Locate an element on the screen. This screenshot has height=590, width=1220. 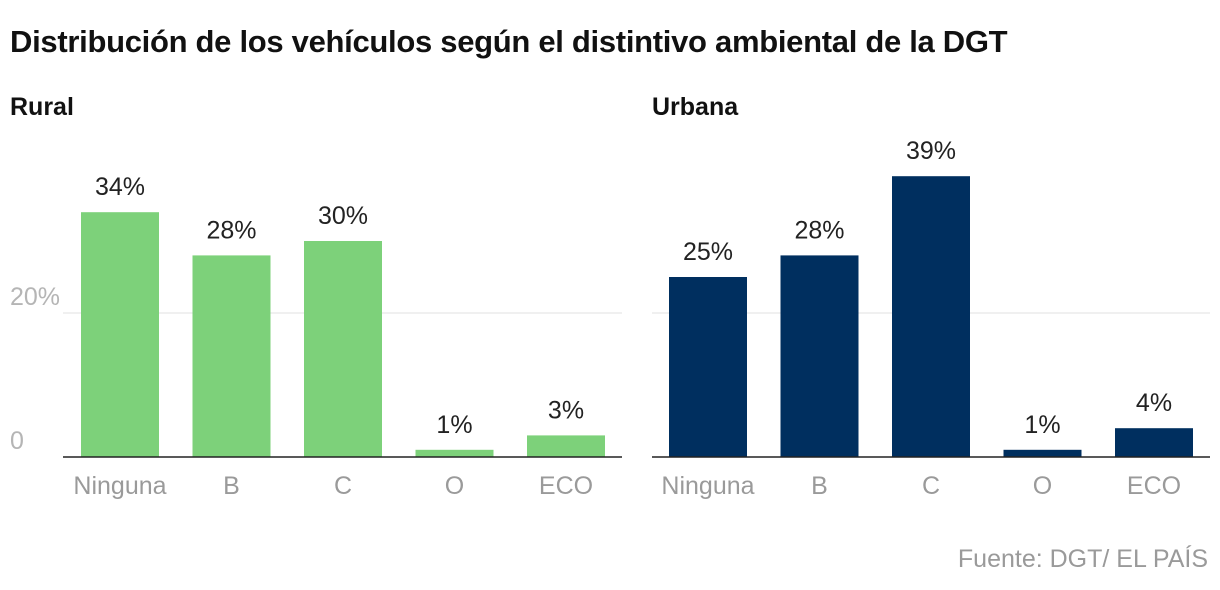
panel-title: Urbana is located at coordinates (695, 107).